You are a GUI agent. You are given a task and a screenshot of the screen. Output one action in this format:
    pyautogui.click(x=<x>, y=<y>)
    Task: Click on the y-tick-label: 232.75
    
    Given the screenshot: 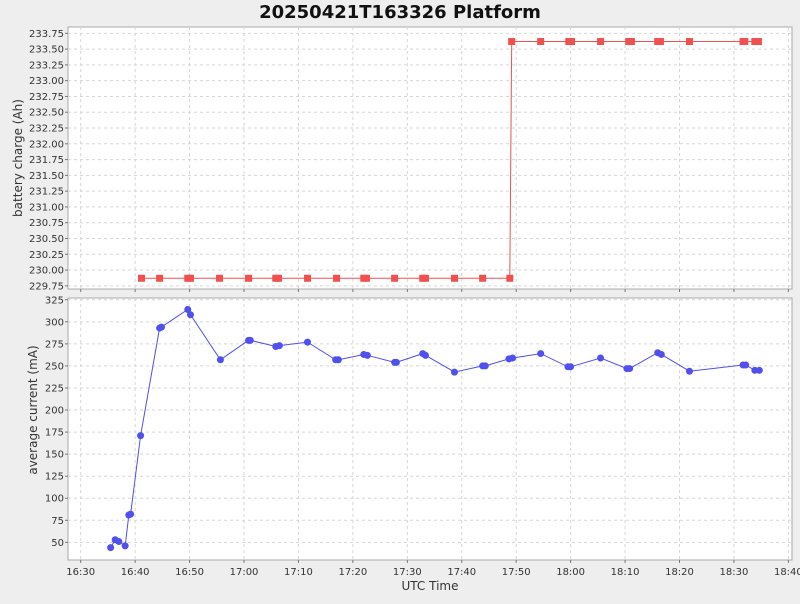 What is the action you would take?
    pyautogui.click(x=46, y=97)
    